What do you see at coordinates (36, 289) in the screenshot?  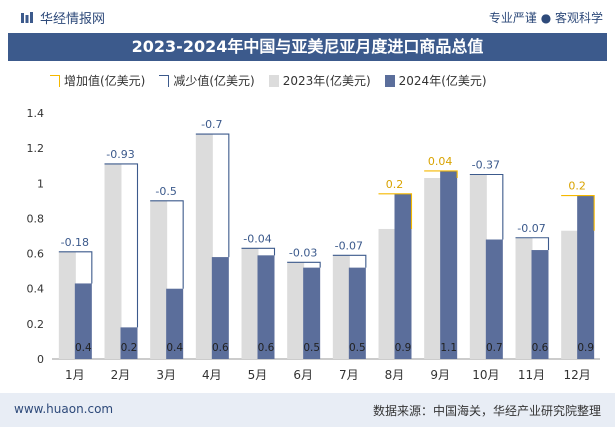 I see `y-tick-label: 0.4` at bounding box center [36, 289].